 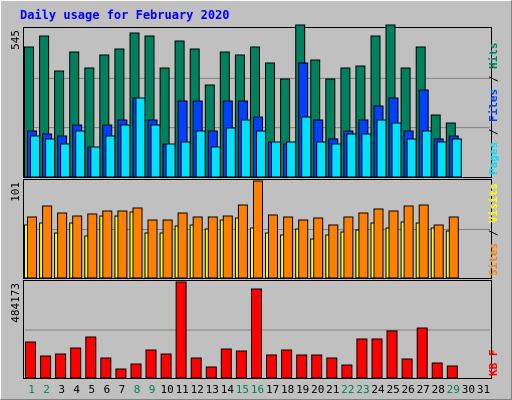 I want to click on legend-part: Pages, so click(x=493, y=158).